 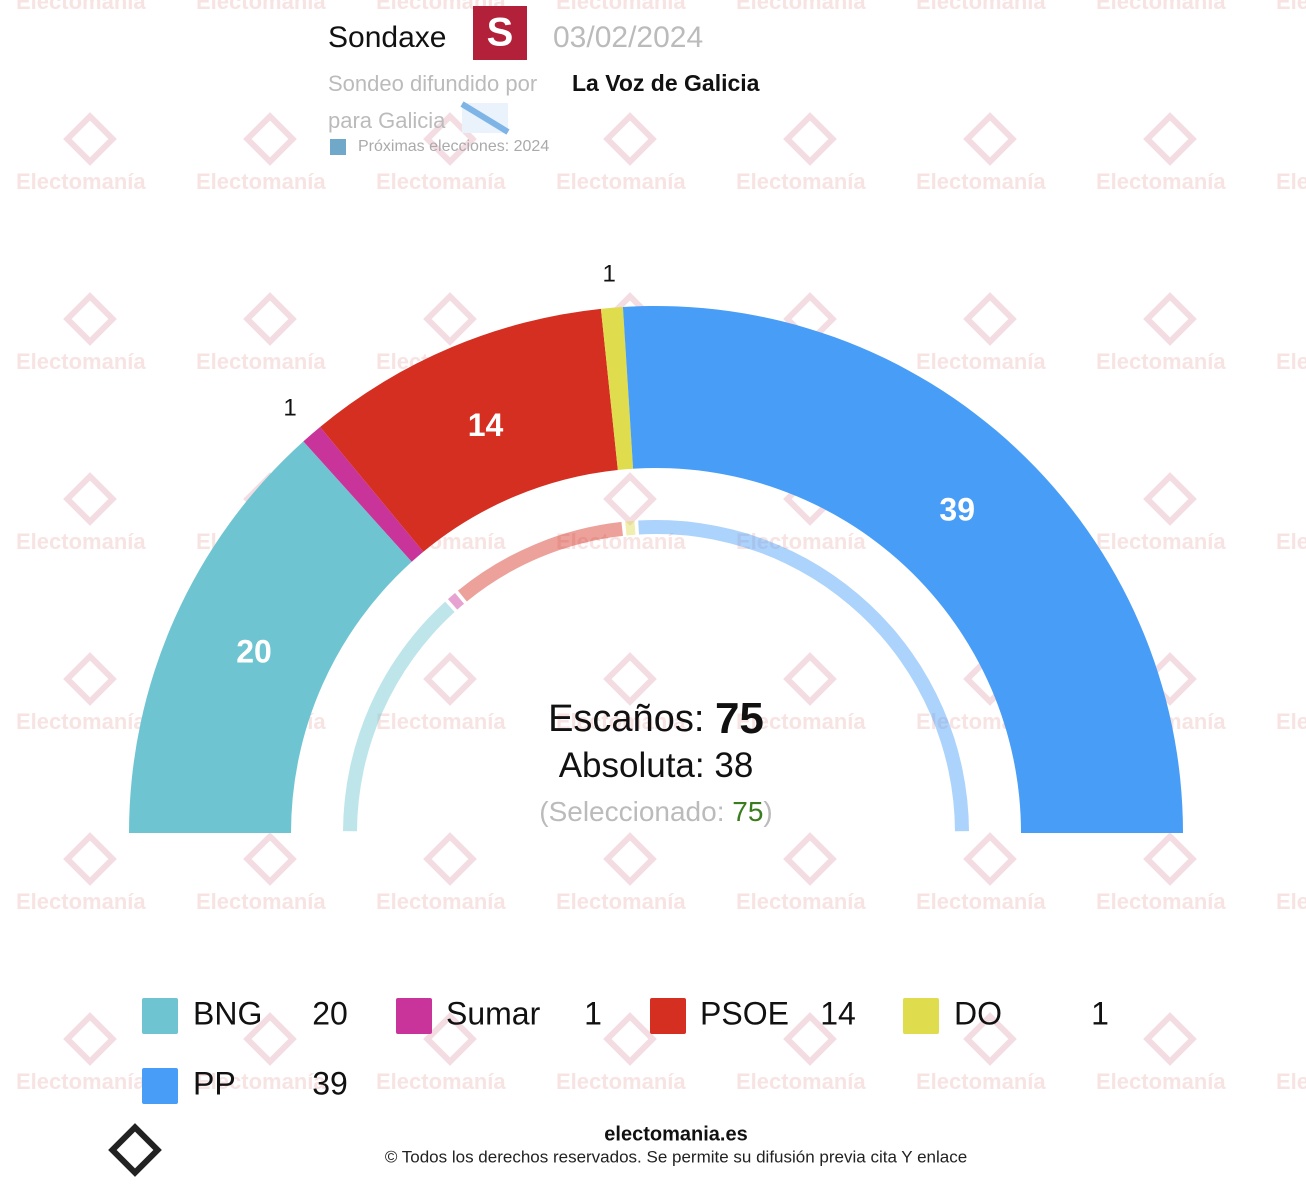 I want to click on flag-band, so click(x=485, y=118).